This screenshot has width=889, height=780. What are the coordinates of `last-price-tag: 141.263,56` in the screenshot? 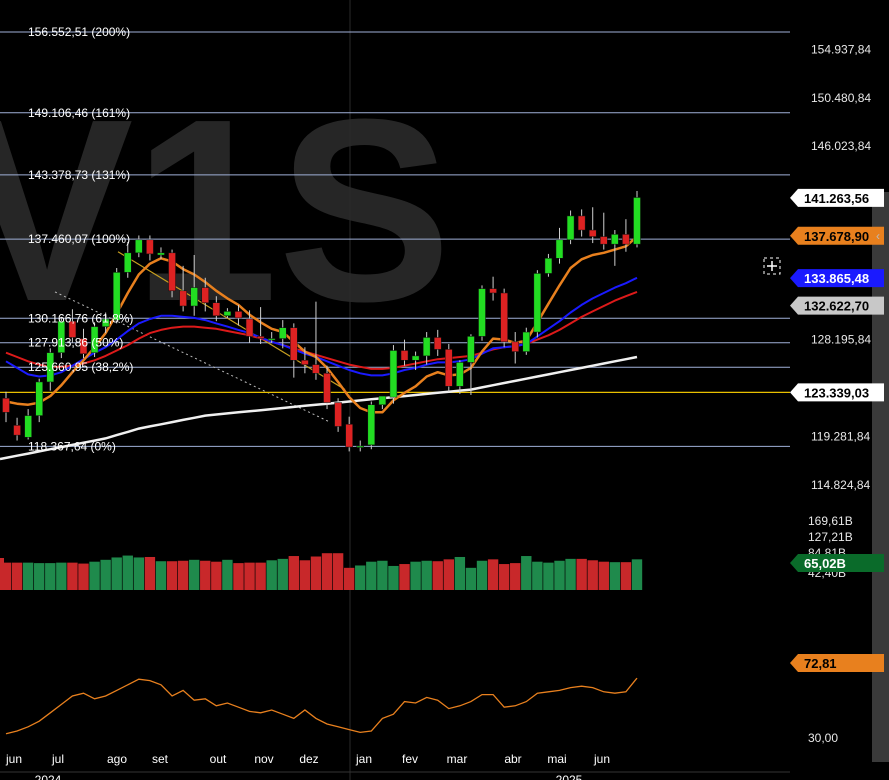 It's located at (837, 197).